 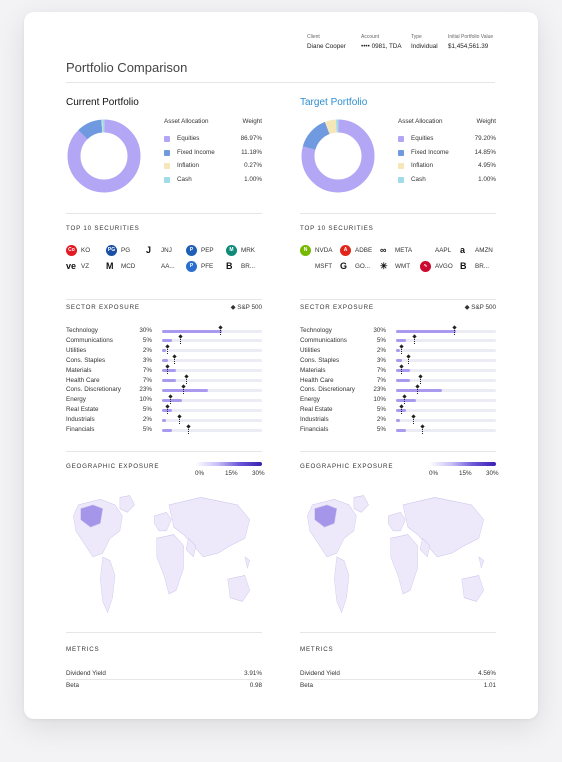 What do you see at coordinates (76, 350) in the screenshot?
I see `sector-name: Utilities` at bounding box center [76, 350].